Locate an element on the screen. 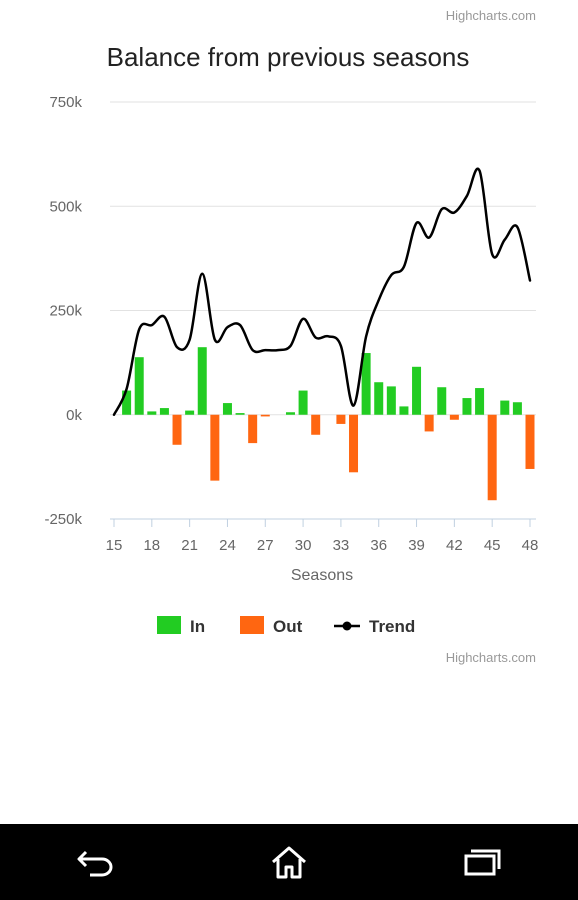 This screenshot has width=578, height=900. x-tick-label: 15 is located at coordinates (114, 545).